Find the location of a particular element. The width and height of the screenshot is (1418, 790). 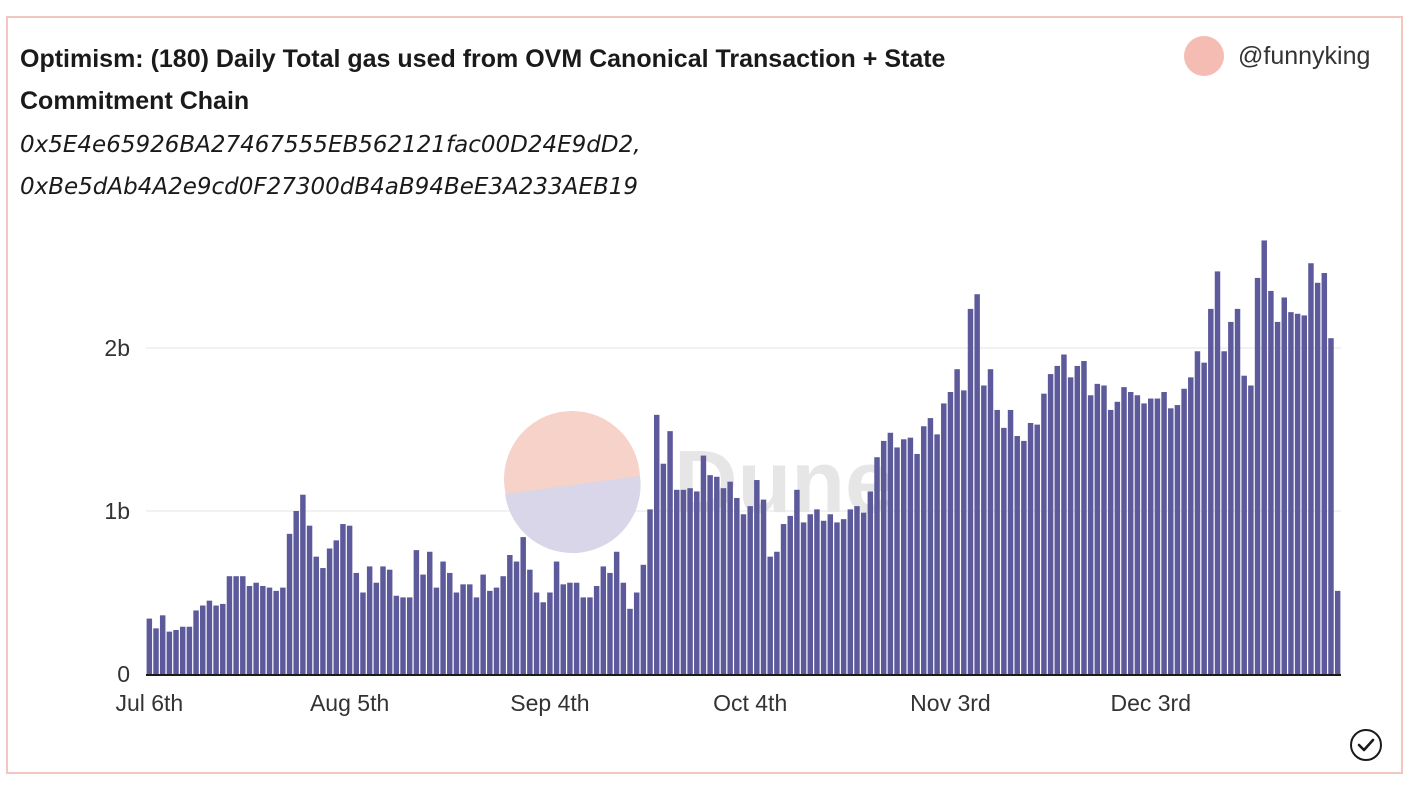

author-name: @funnyking is located at coordinates (1304, 55).